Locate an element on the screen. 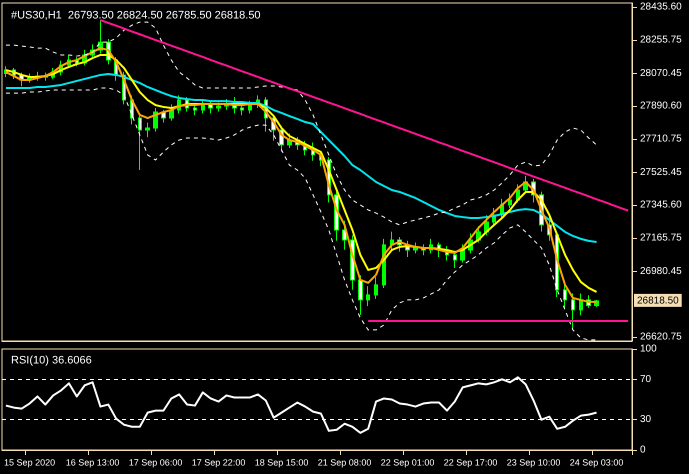 The height and width of the screenshot is (474, 689). x-tick-label: 24 Sep 03:00 is located at coordinates (597, 463).